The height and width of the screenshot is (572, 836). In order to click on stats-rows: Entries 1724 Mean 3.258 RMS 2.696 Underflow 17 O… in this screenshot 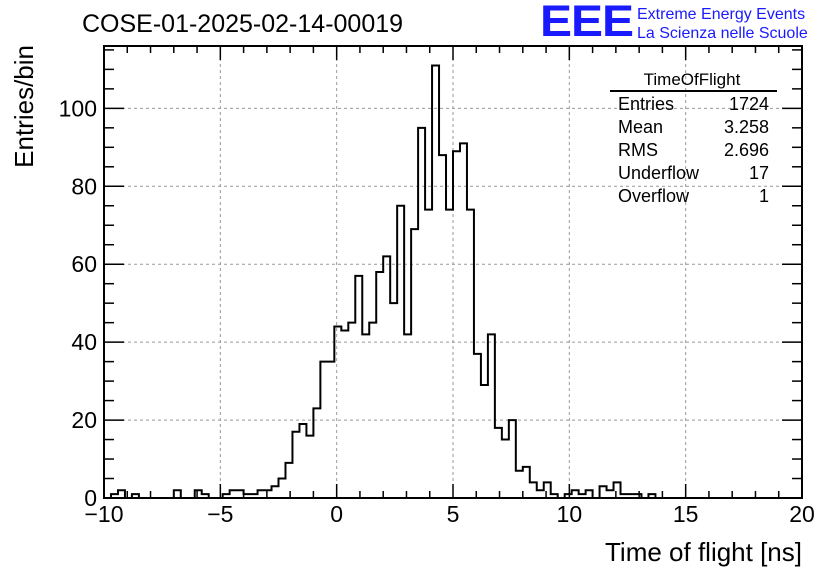, I will do `click(693, 150)`.